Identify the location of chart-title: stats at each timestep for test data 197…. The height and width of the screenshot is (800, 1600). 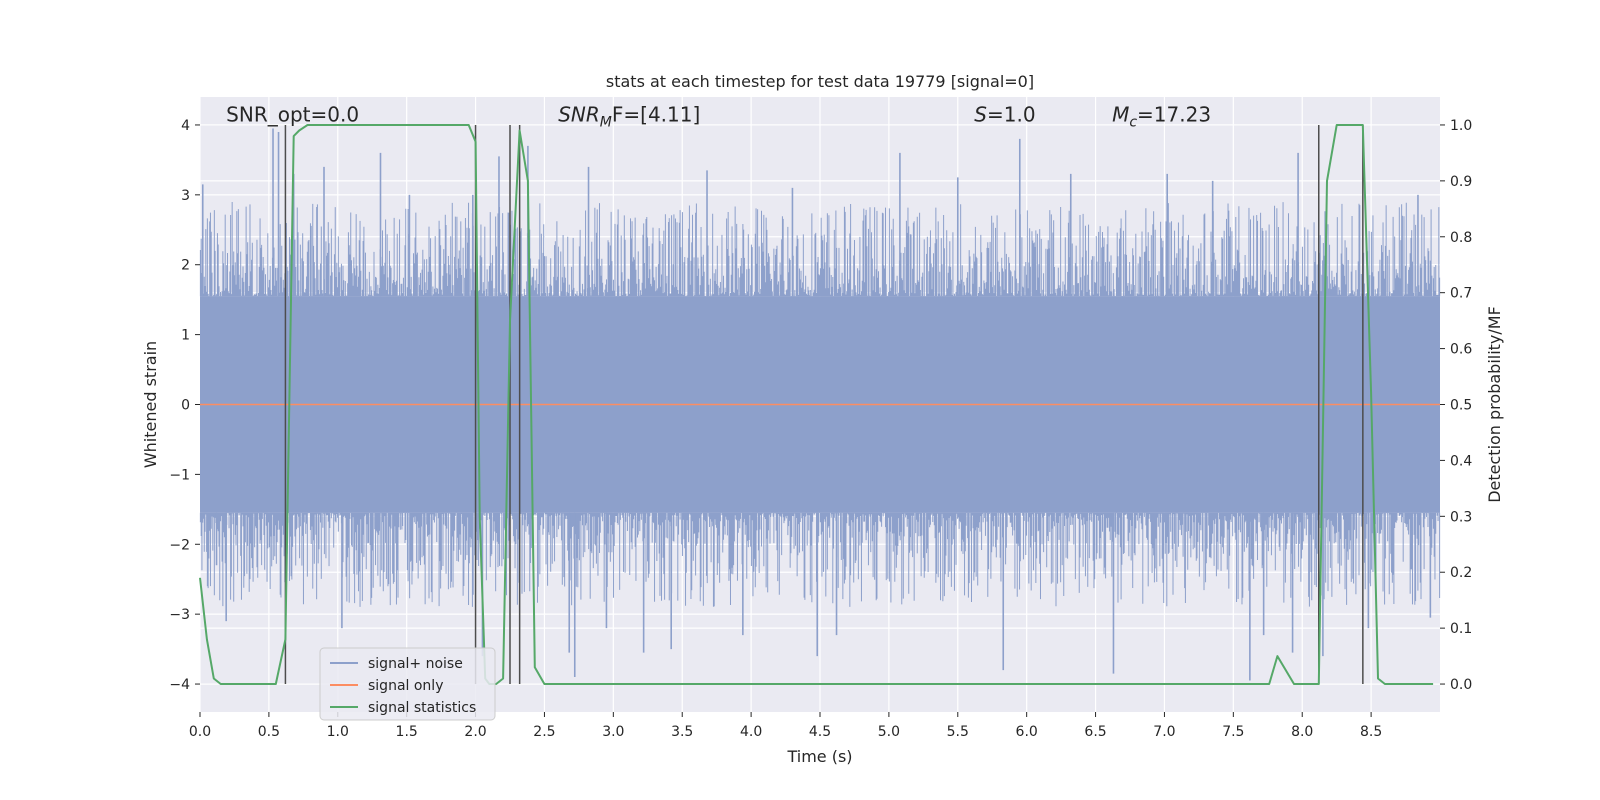
(820, 81).